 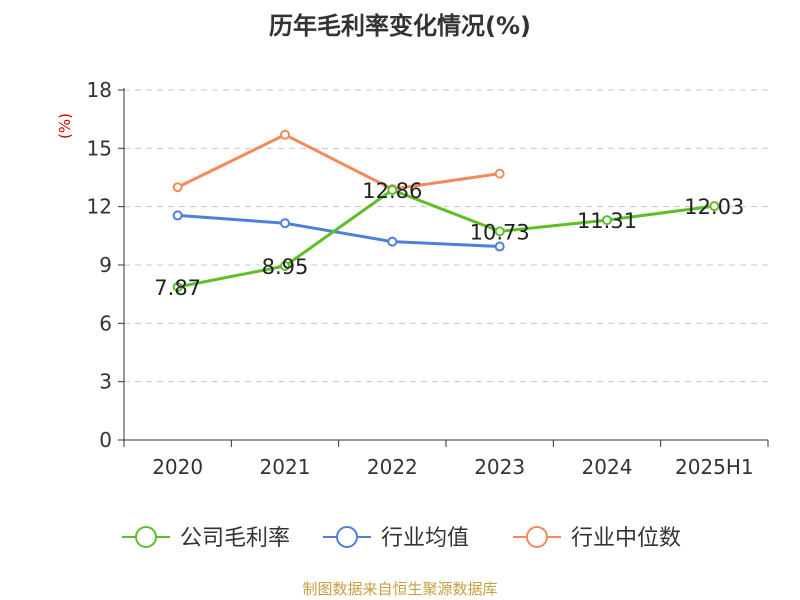 What do you see at coordinates (99, 207) in the screenshot?
I see `y-tick-label: 12` at bounding box center [99, 207].